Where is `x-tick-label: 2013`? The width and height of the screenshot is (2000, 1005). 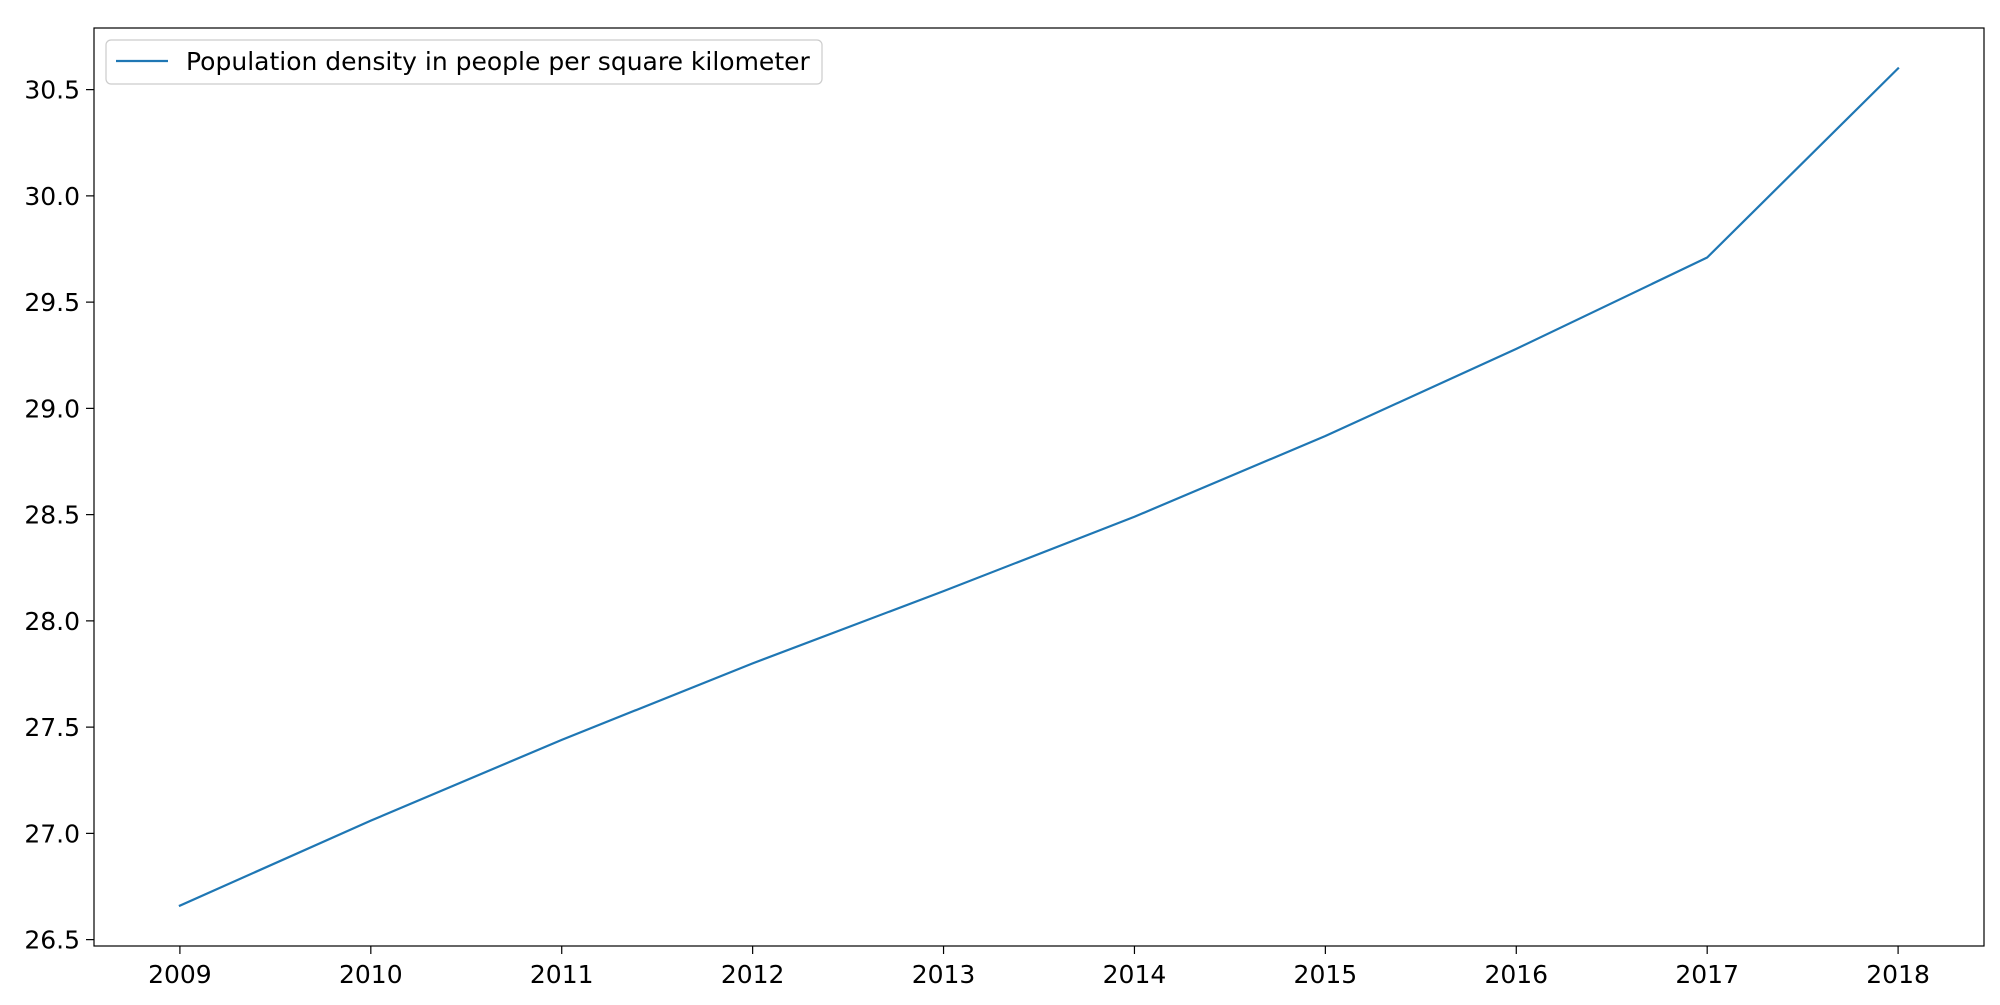
x-tick-label: 2013 is located at coordinates (944, 974).